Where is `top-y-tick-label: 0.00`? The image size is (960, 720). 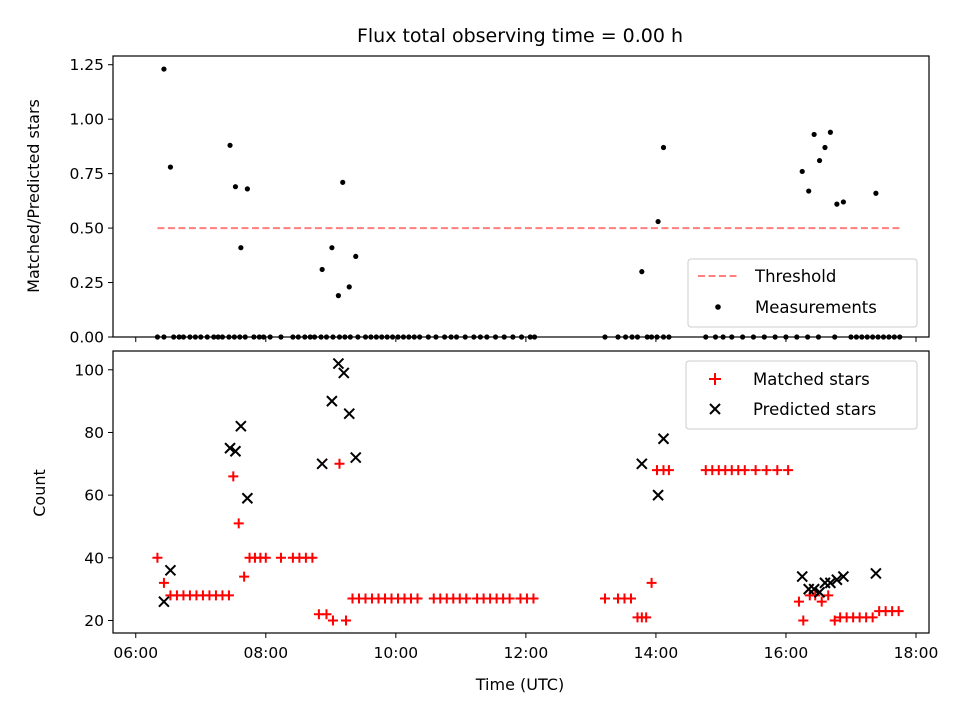 top-y-tick-label: 0.00 is located at coordinates (86, 338).